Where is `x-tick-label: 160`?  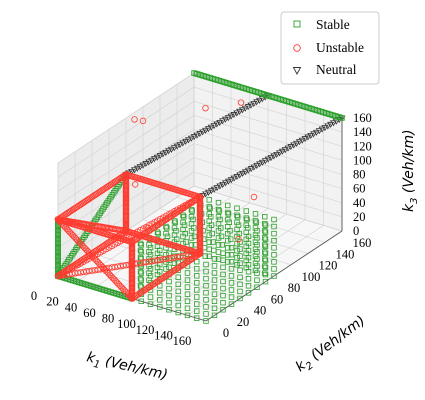
x-tick-label: 160 is located at coordinates (182, 341).